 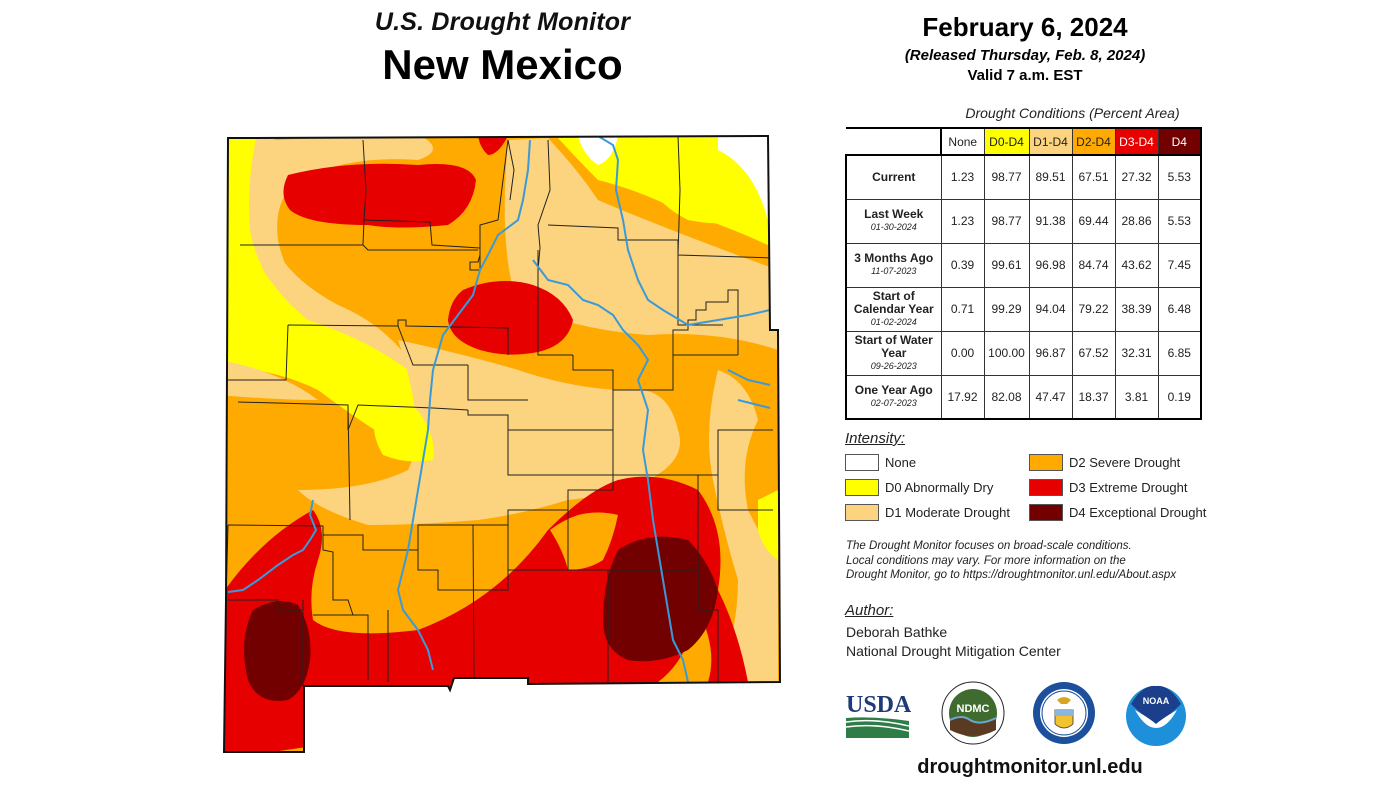 I want to click on legend-item-d0: D0 Abnormally Dry, so click(x=919, y=487).